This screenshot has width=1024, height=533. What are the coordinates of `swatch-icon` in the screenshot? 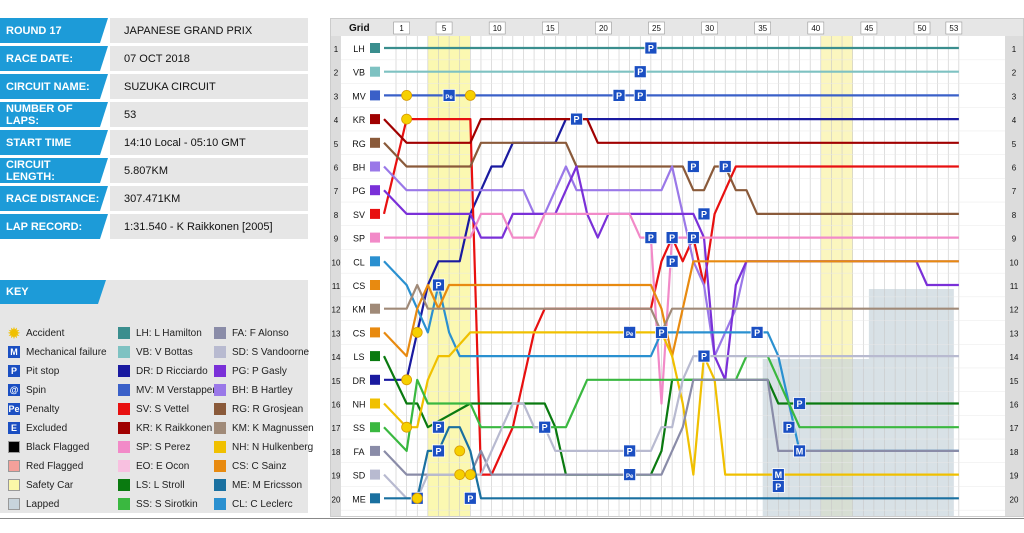 It's located at (14, 447).